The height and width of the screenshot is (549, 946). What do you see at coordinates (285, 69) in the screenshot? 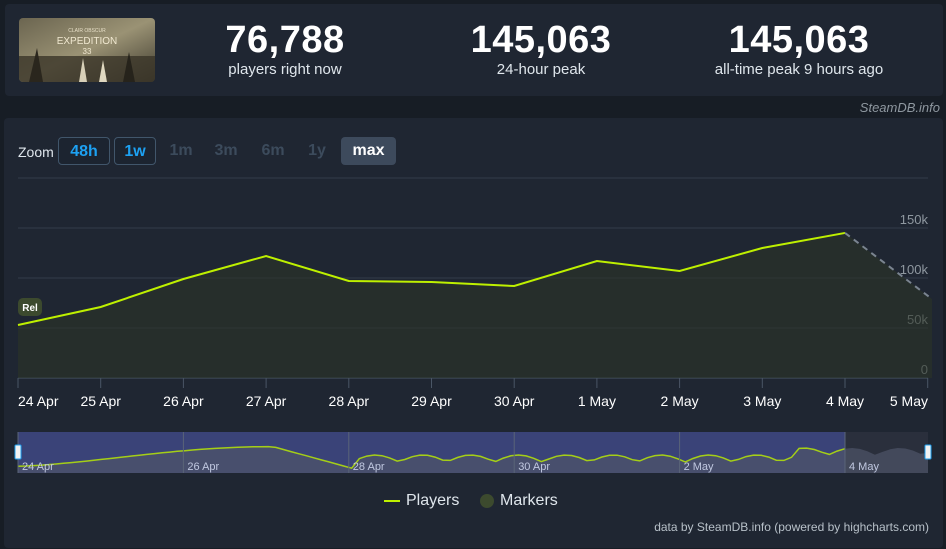
I see `stat-label: players right now` at bounding box center [285, 69].